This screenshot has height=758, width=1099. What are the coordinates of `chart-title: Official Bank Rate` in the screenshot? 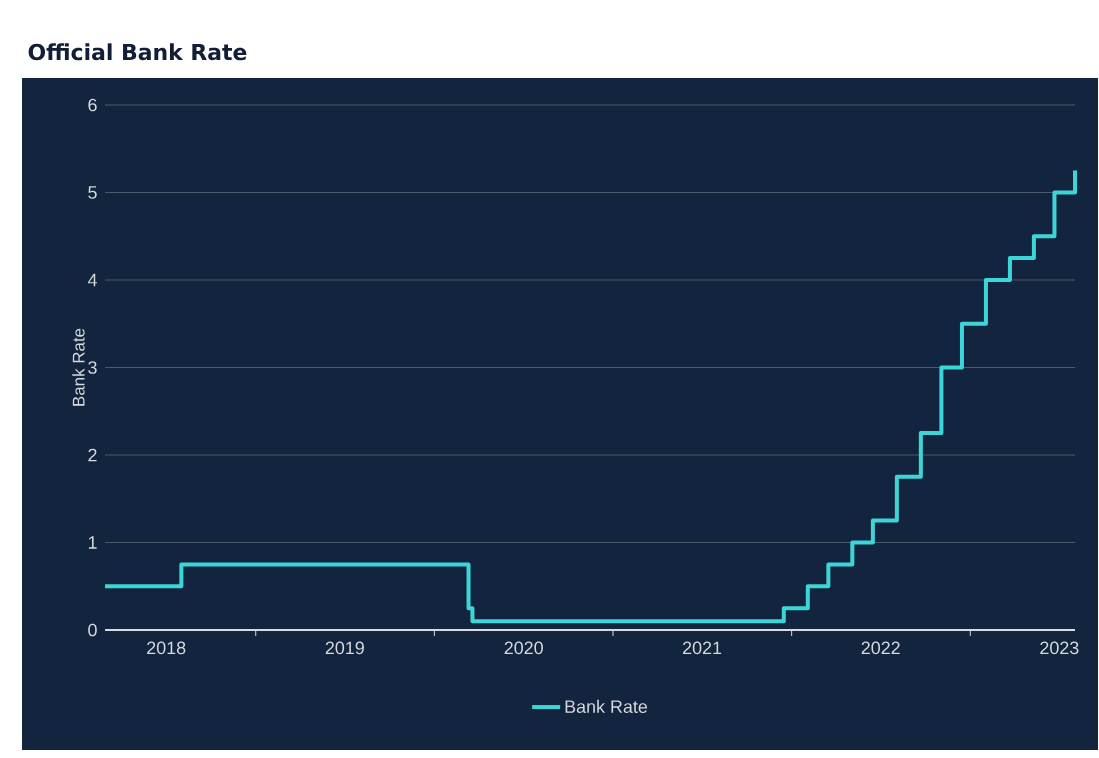 It's located at (137, 52).